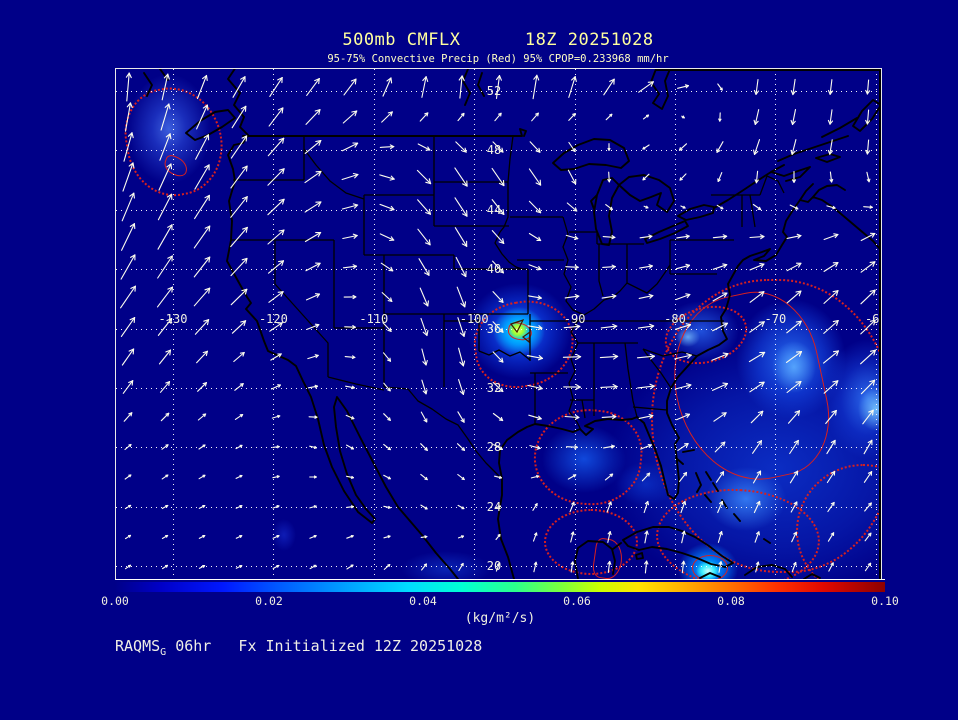 The width and height of the screenshot is (958, 720). Describe the element at coordinates (731, 601) in the screenshot. I see `colorbar-tick: 0.08` at that location.